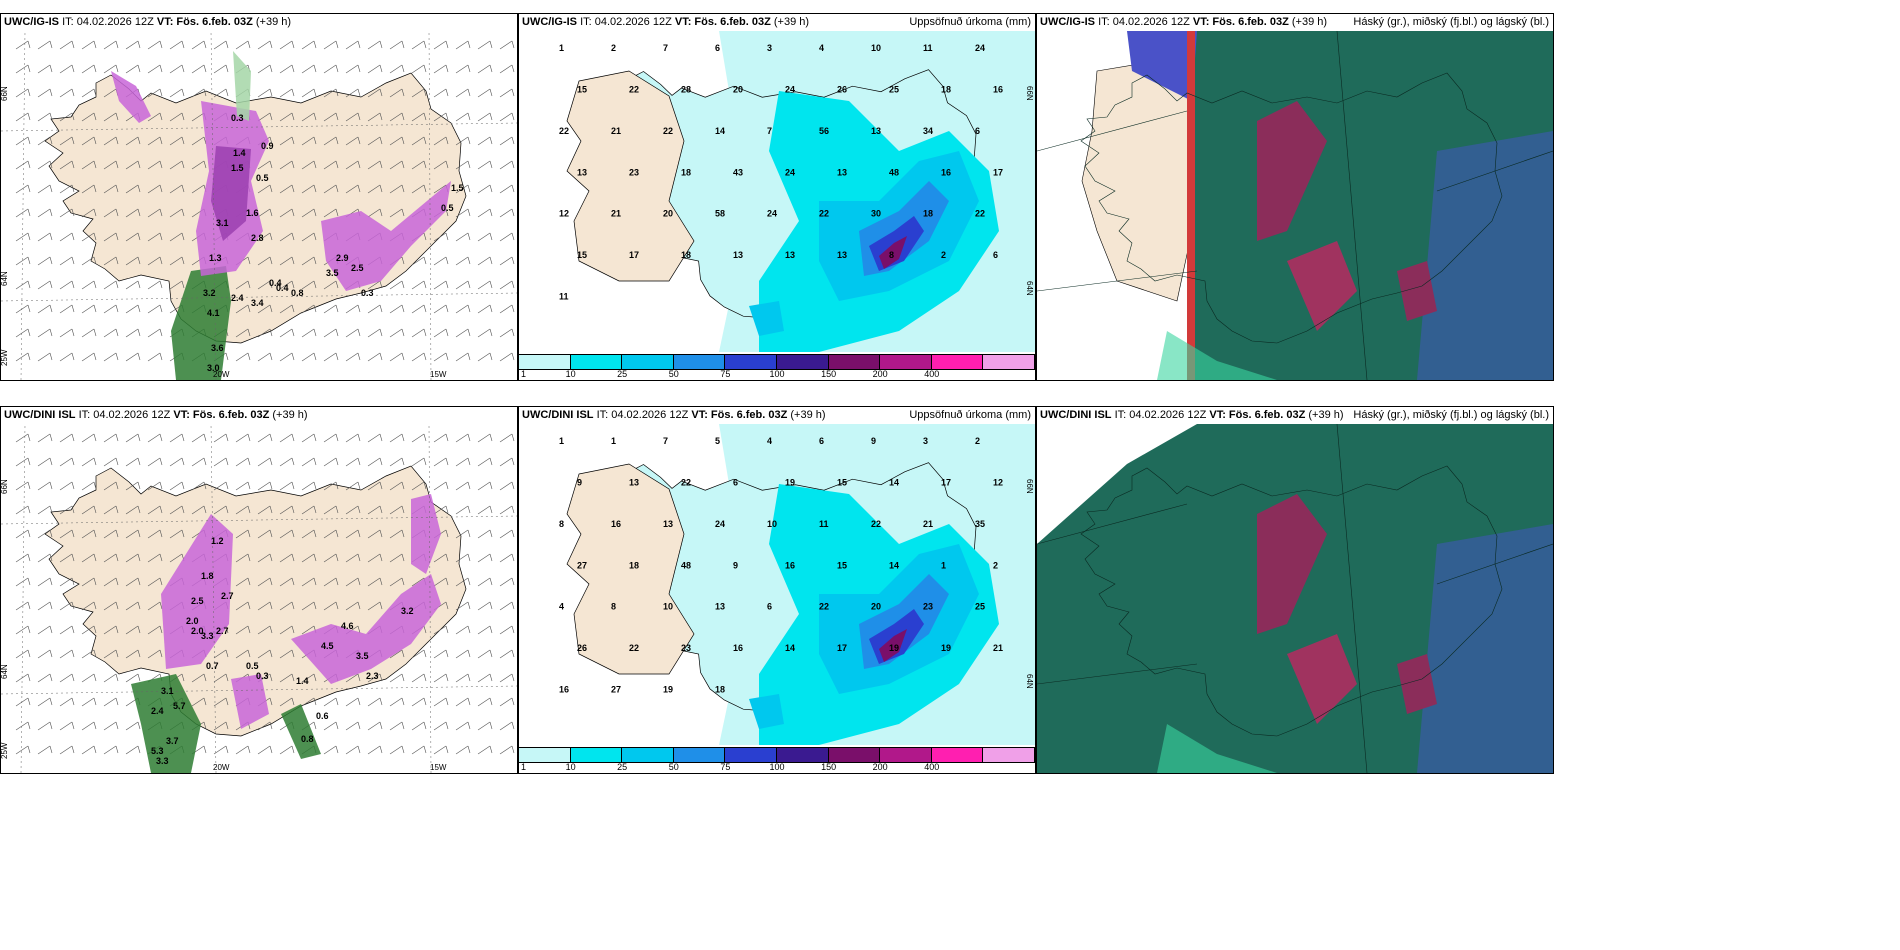  I want to click on value-label: 16, so click(790, 565).